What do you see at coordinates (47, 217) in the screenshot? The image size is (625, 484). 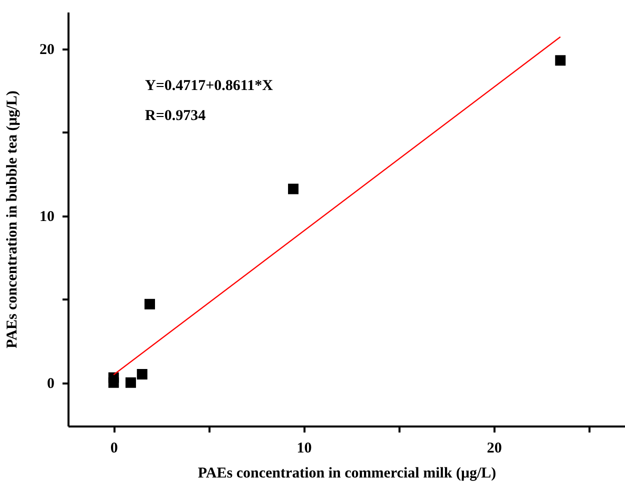 I see `y-tick-label: 10` at bounding box center [47, 217].